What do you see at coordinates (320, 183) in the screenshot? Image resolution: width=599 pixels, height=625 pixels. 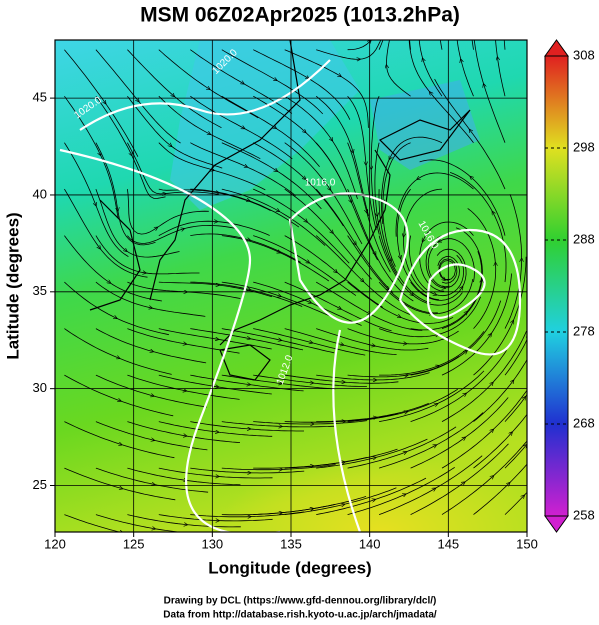 I see `isobar-label: 1016.0` at bounding box center [320, 183].